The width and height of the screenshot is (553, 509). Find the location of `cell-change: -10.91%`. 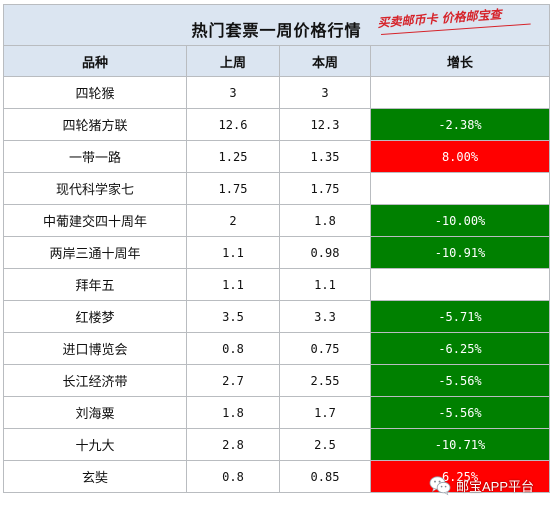

cell-change: -10.91% is located at coordinates (460, 252).